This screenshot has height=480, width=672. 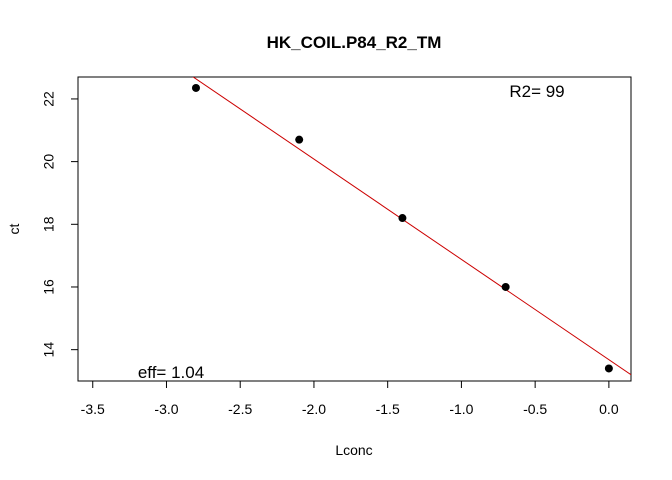 I want to click on y-tick-label: 22, so click(x=49, y=99).